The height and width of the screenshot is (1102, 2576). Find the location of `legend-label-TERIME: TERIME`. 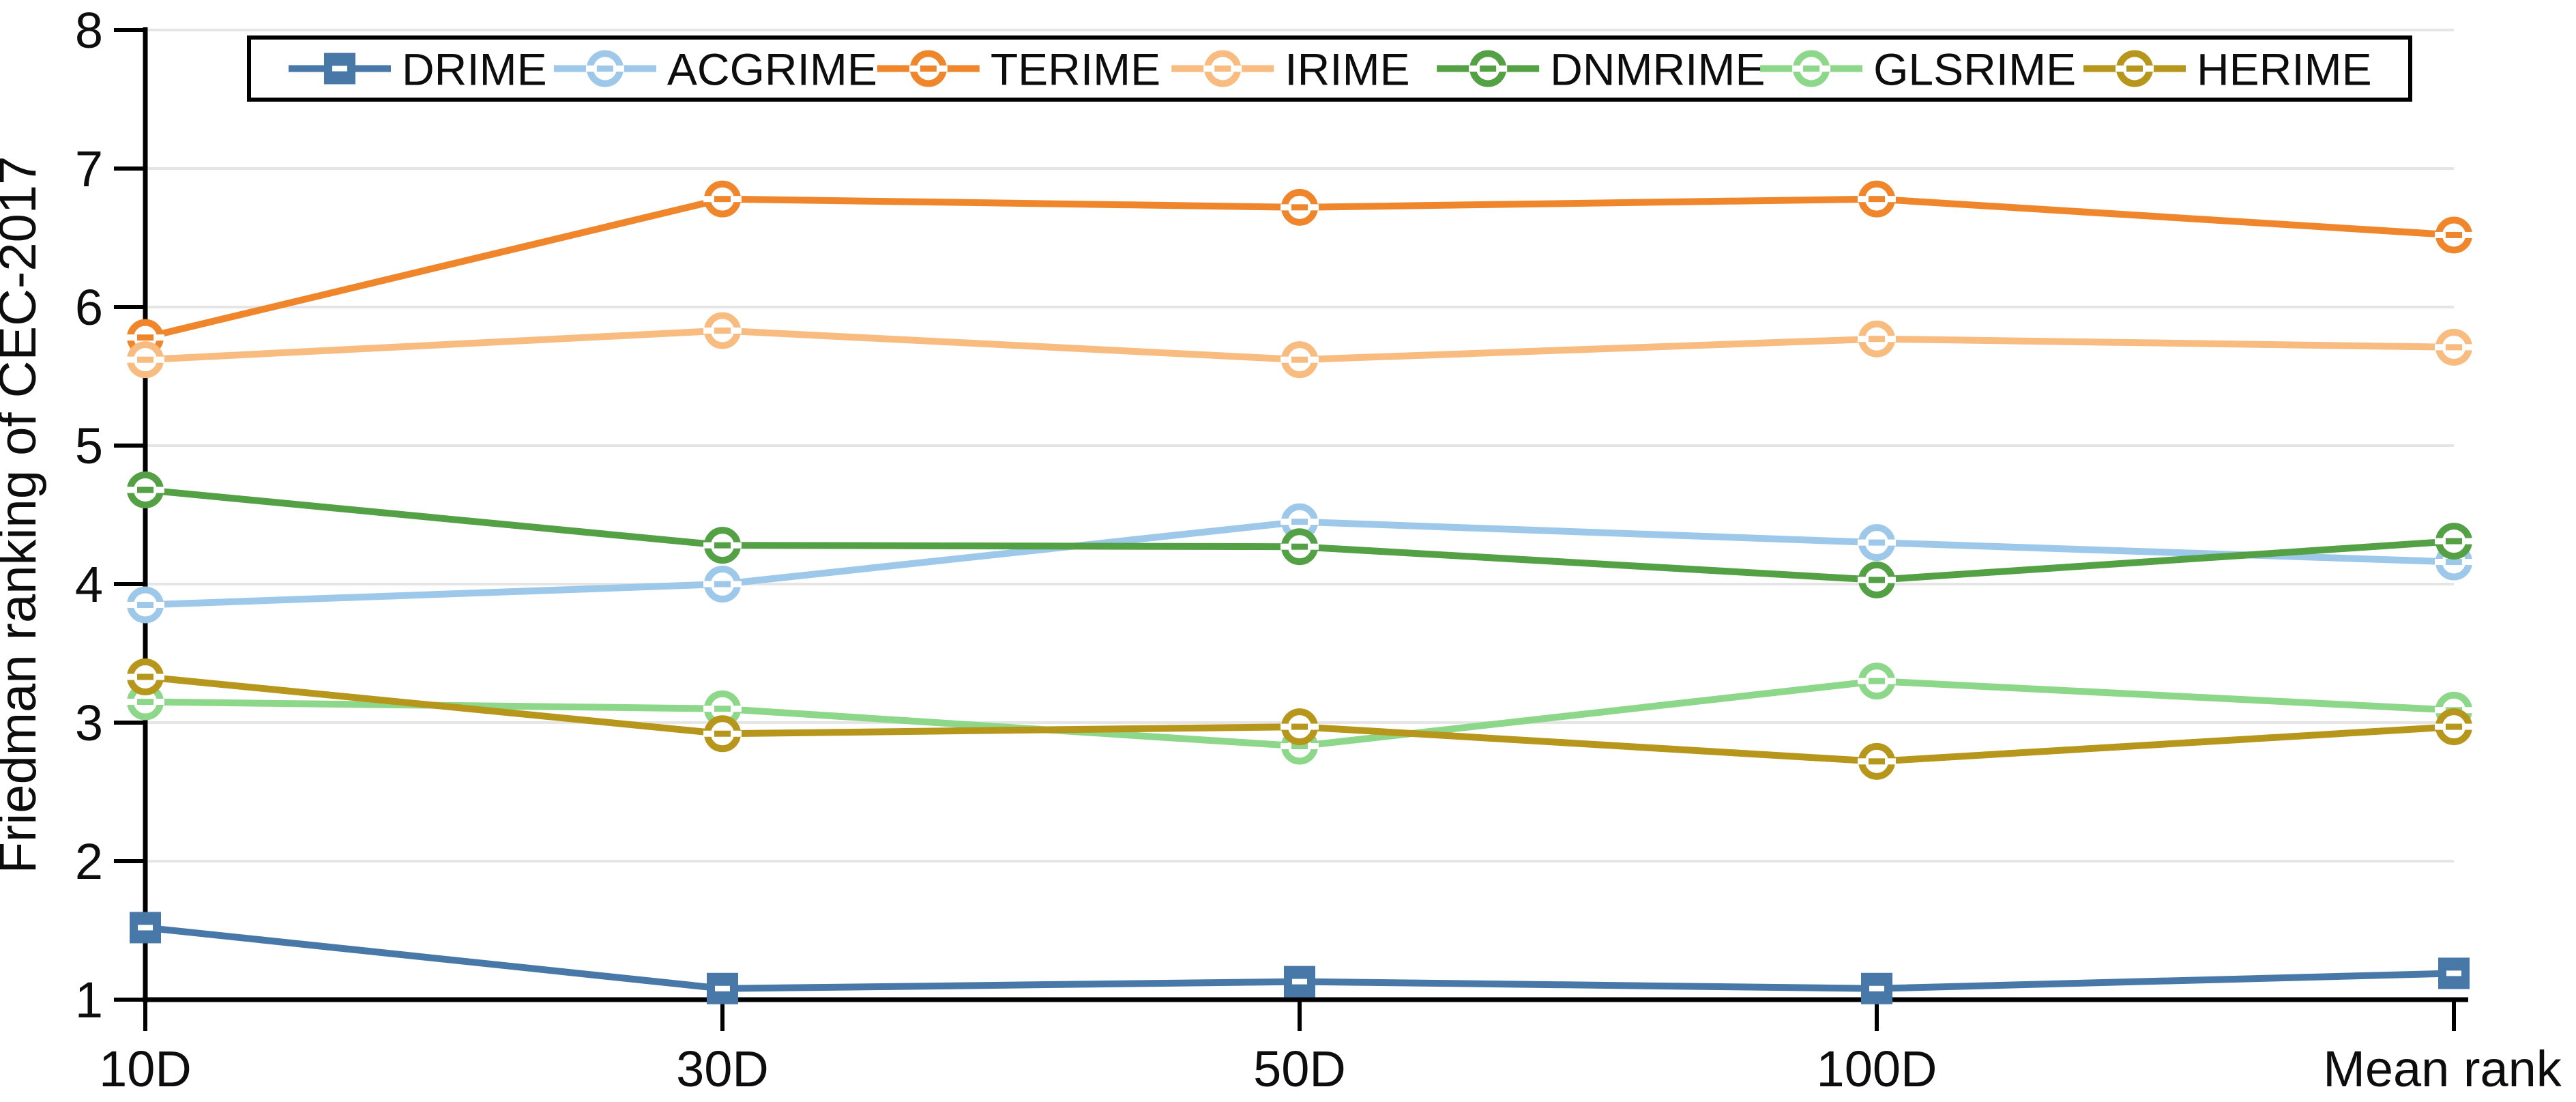

legend-label-TERIME: TERIME is located at coordinates (1075, 69).